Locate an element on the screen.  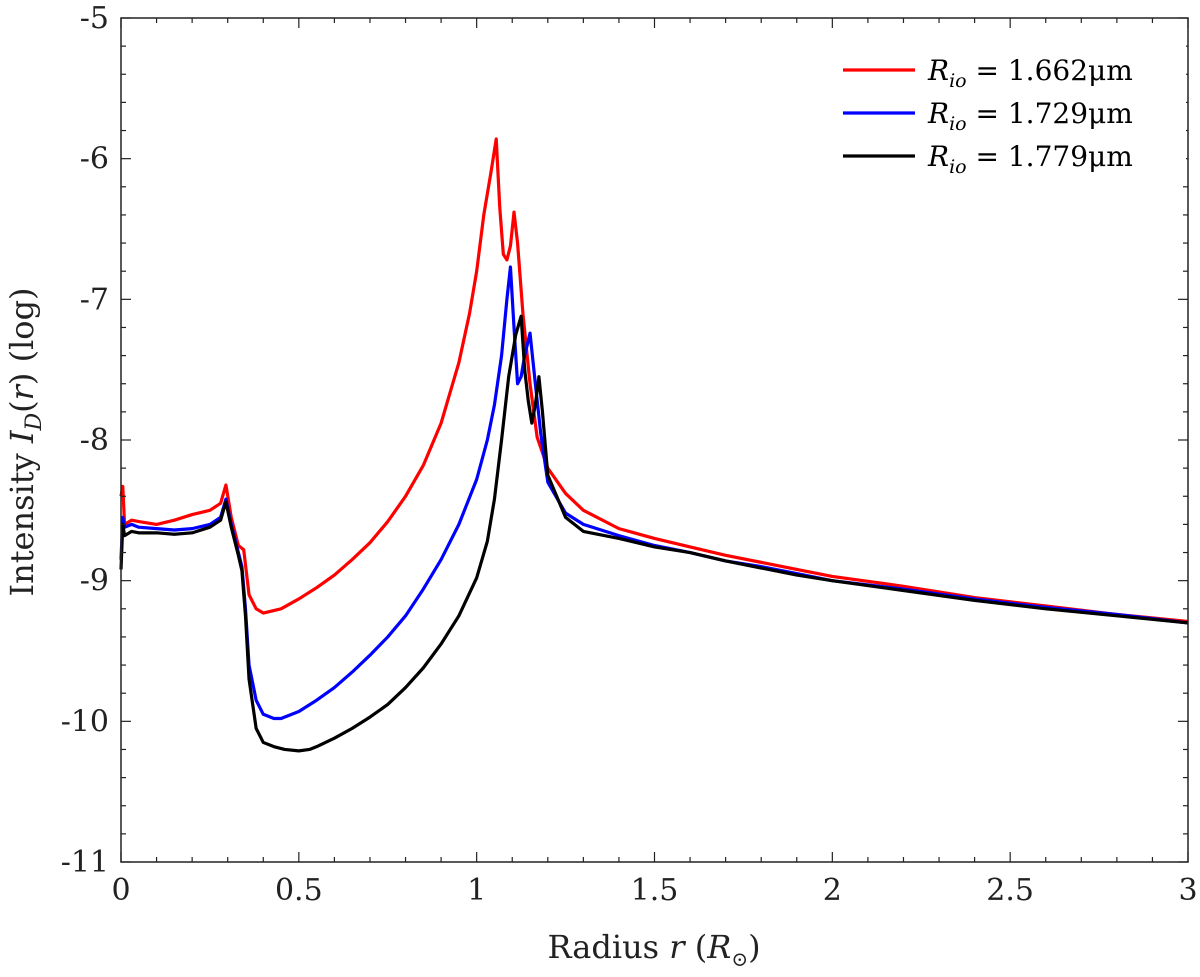
x-axis-title: Radius r (R⊙) is located at coordinates (653, 949).